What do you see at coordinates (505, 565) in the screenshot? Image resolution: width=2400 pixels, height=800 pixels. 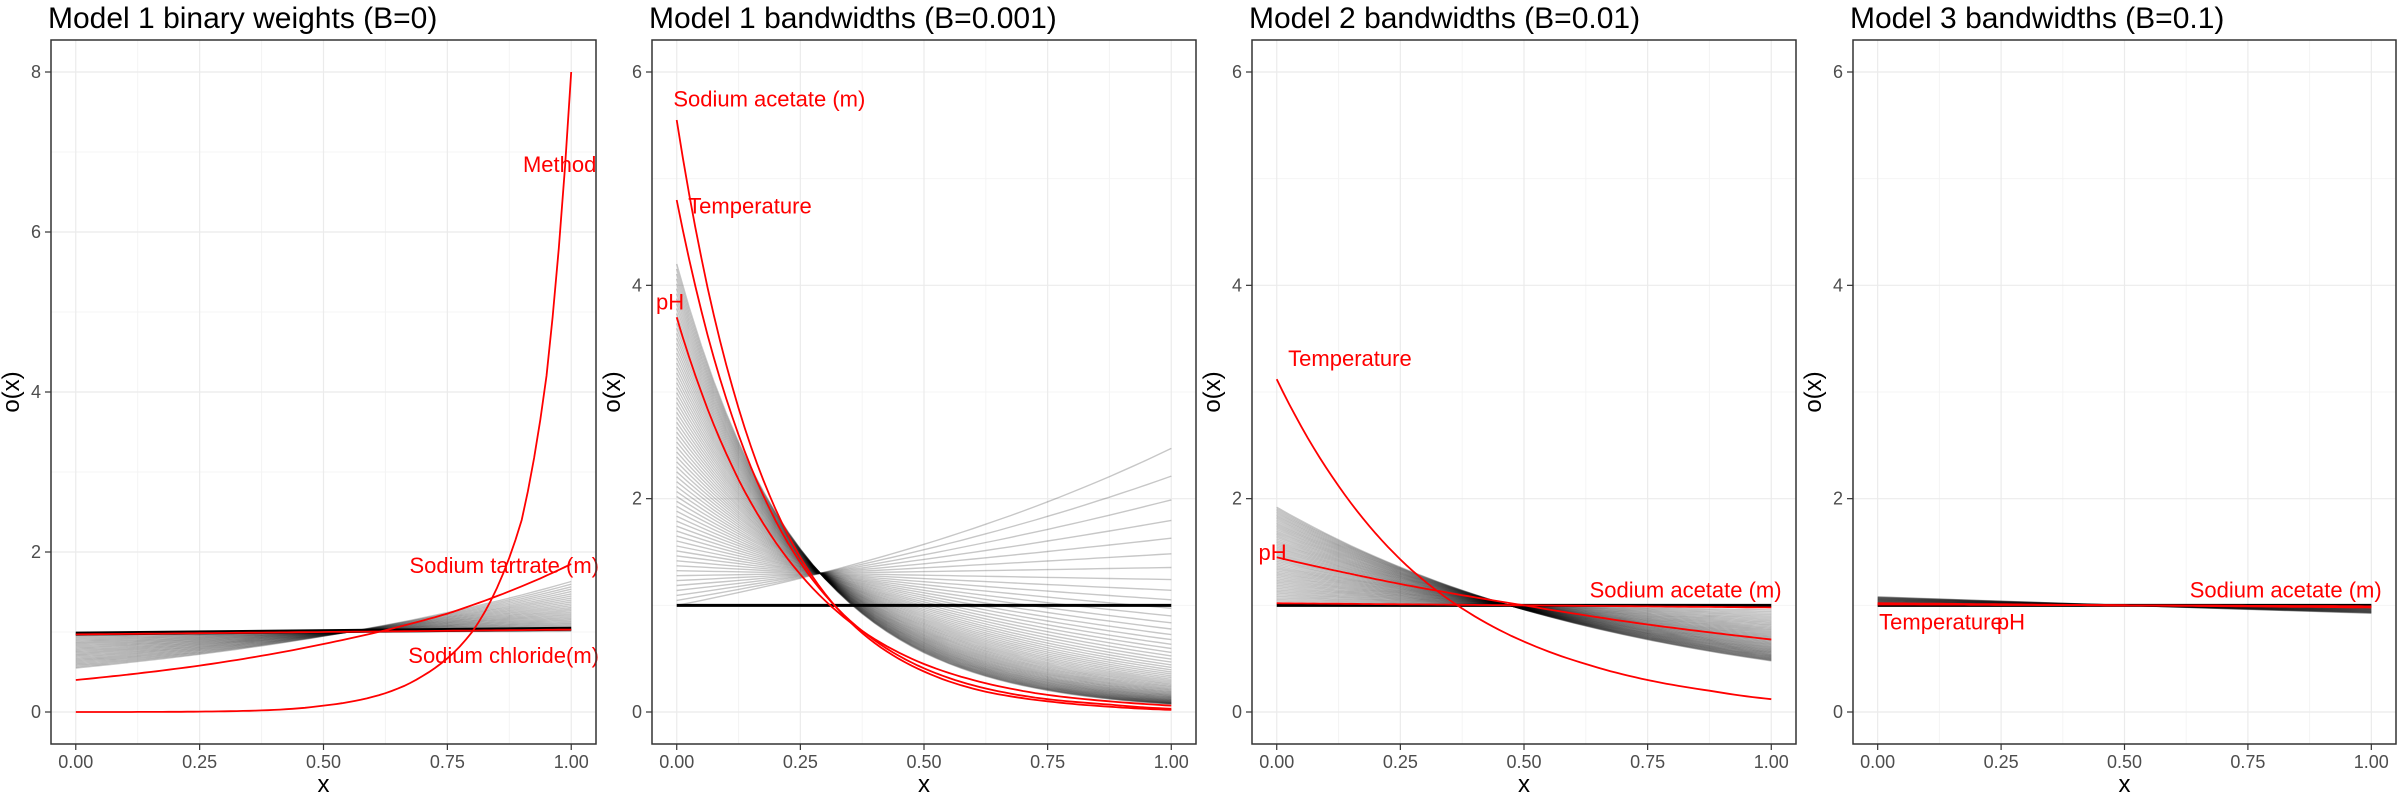 I see `annotation-label: Sodium tartrate (m)` at bounding box center [505, 565].